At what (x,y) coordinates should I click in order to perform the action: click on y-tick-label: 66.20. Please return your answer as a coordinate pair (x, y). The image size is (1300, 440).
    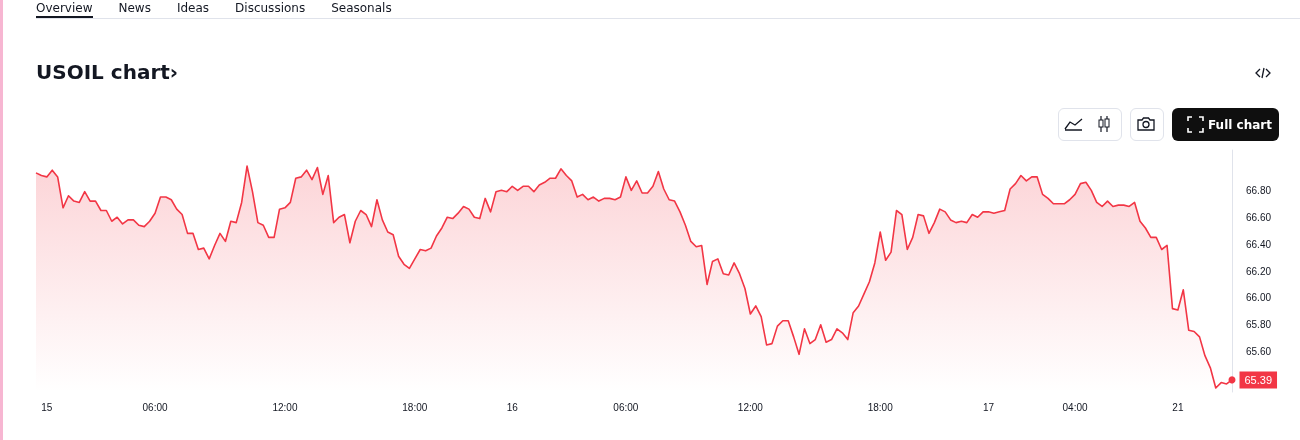
    Looking at the image, I should click on (1259, 271).